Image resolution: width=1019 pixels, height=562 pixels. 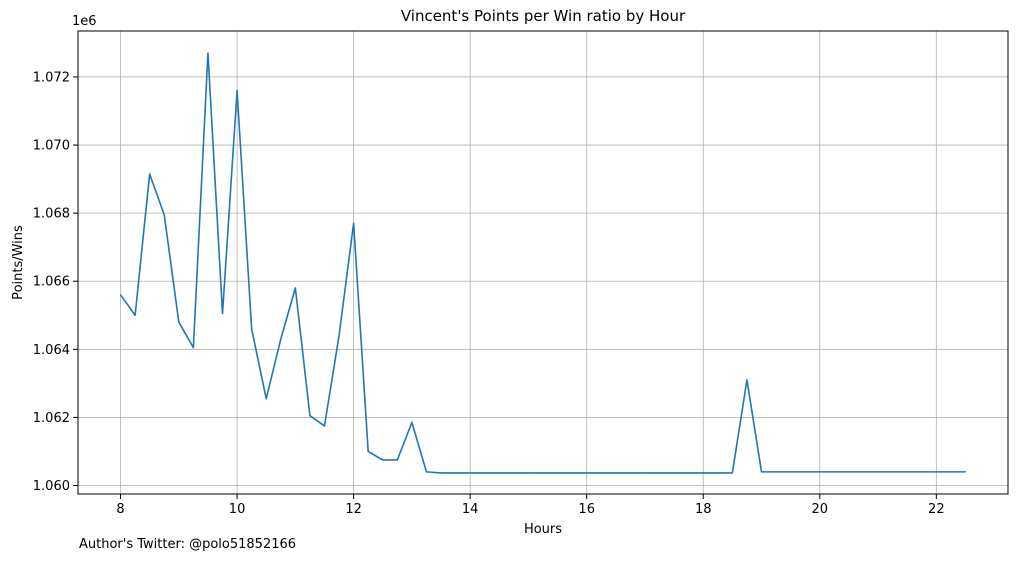 What do you see at coordinates (84, 21) in the screenshot?
I see `y-offset-label: 1e6` at bounding box center [84, 21].